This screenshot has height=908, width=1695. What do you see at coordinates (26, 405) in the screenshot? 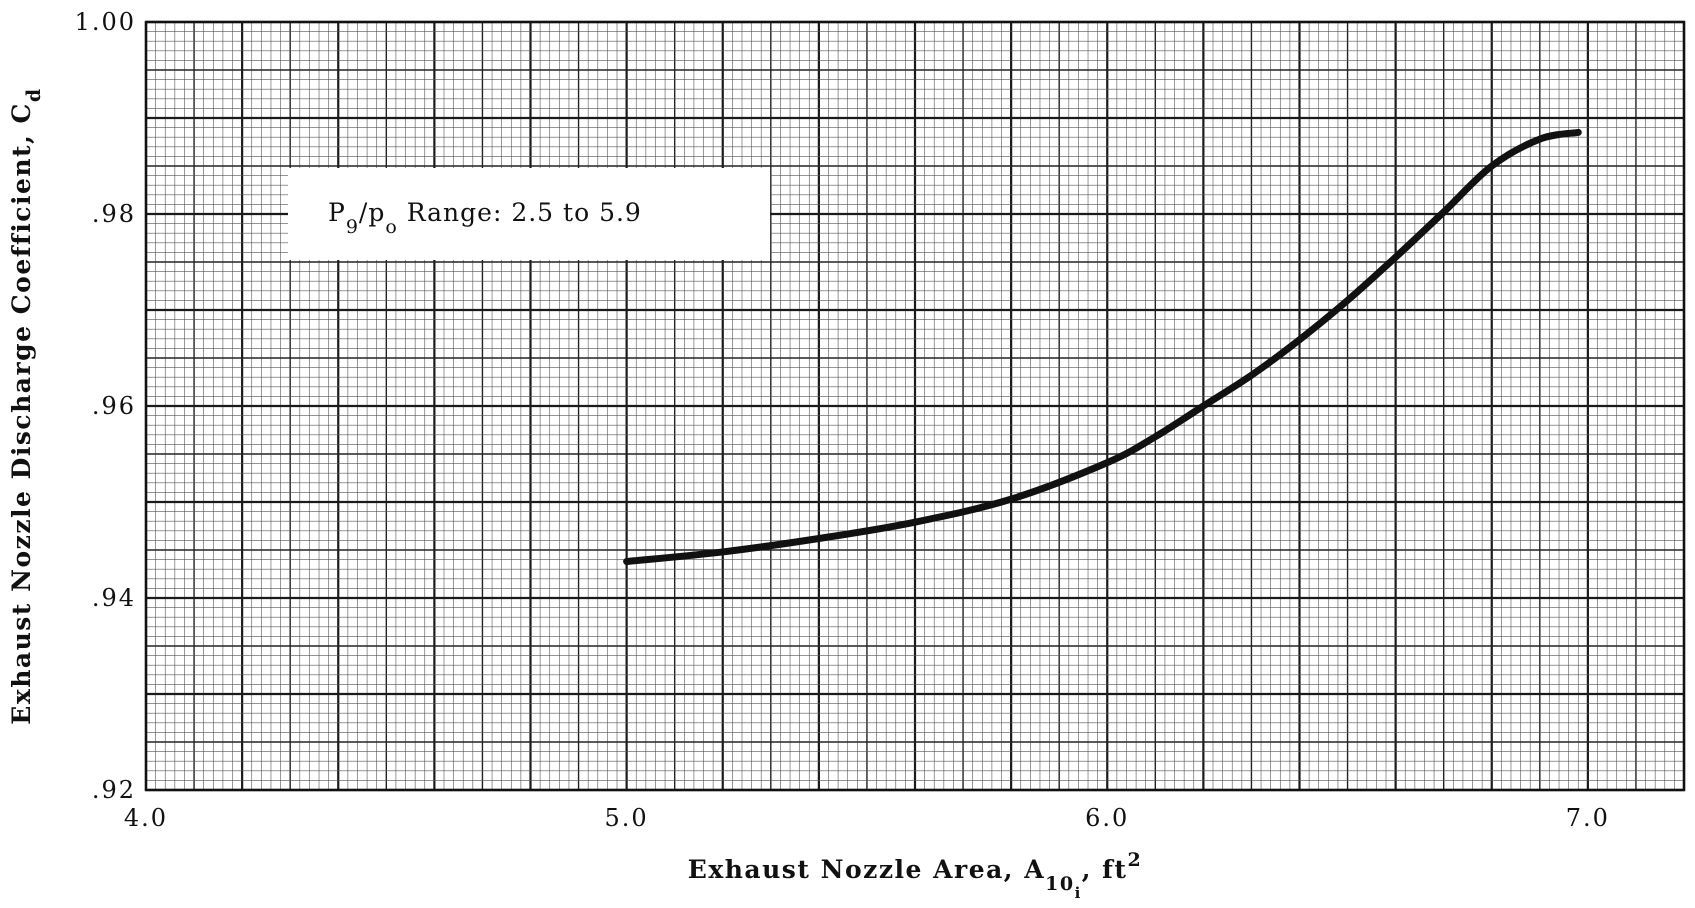
I see `y-axis-title: Exhaust Nozzle Discharge Coefficient, Cd` at bounding box center [26, 405].